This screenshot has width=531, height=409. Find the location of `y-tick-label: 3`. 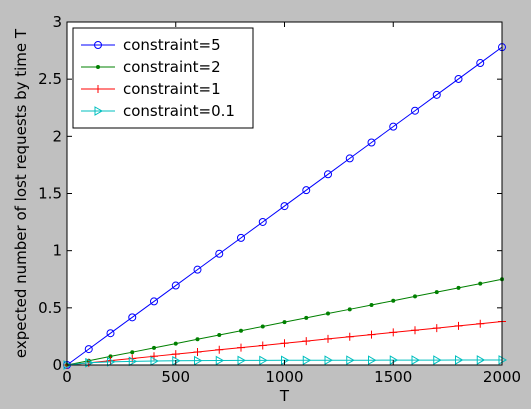

y-tick-label: 3 is located at coordinates (57, 22).